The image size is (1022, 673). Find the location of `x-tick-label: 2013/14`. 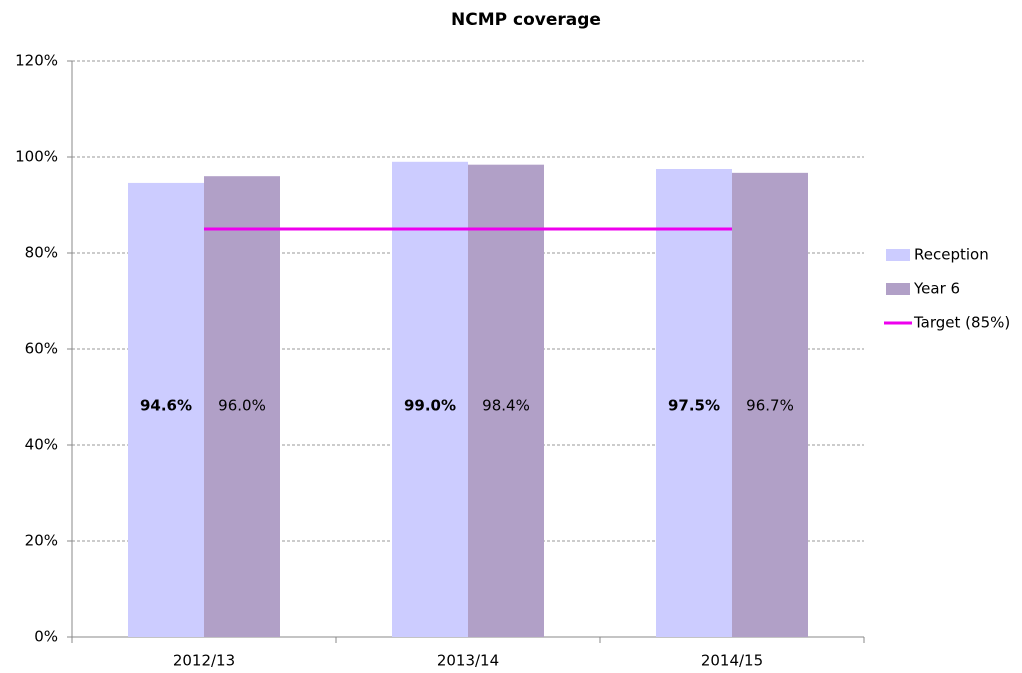

x-tick-label: 2013/14 is located at coordinates (468, 661).